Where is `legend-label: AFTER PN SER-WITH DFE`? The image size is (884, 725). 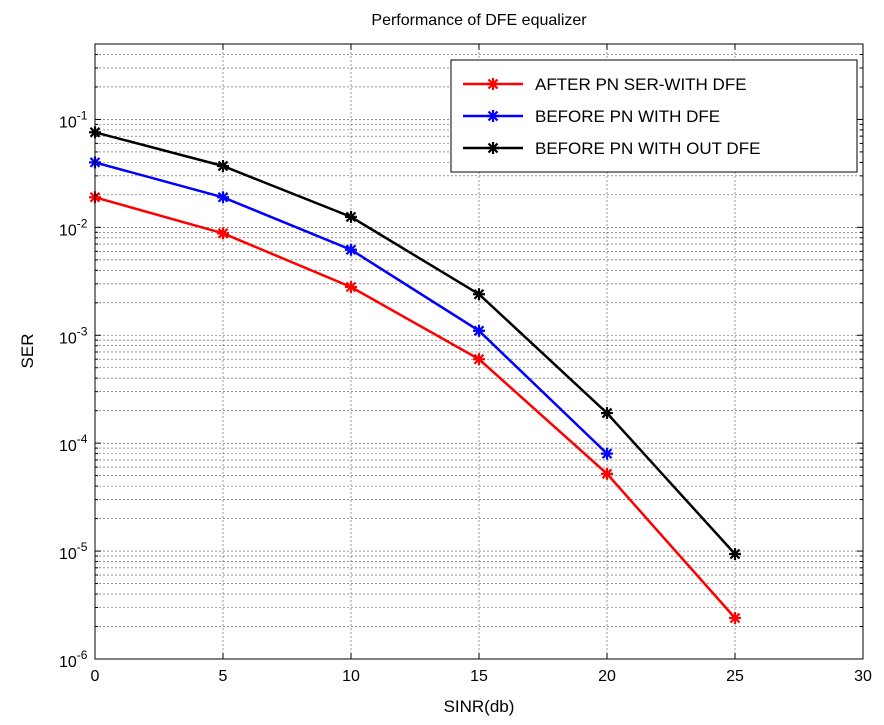
legend-label: AFTER PN SER-WITH DFE is located at coordinates (641, 84).